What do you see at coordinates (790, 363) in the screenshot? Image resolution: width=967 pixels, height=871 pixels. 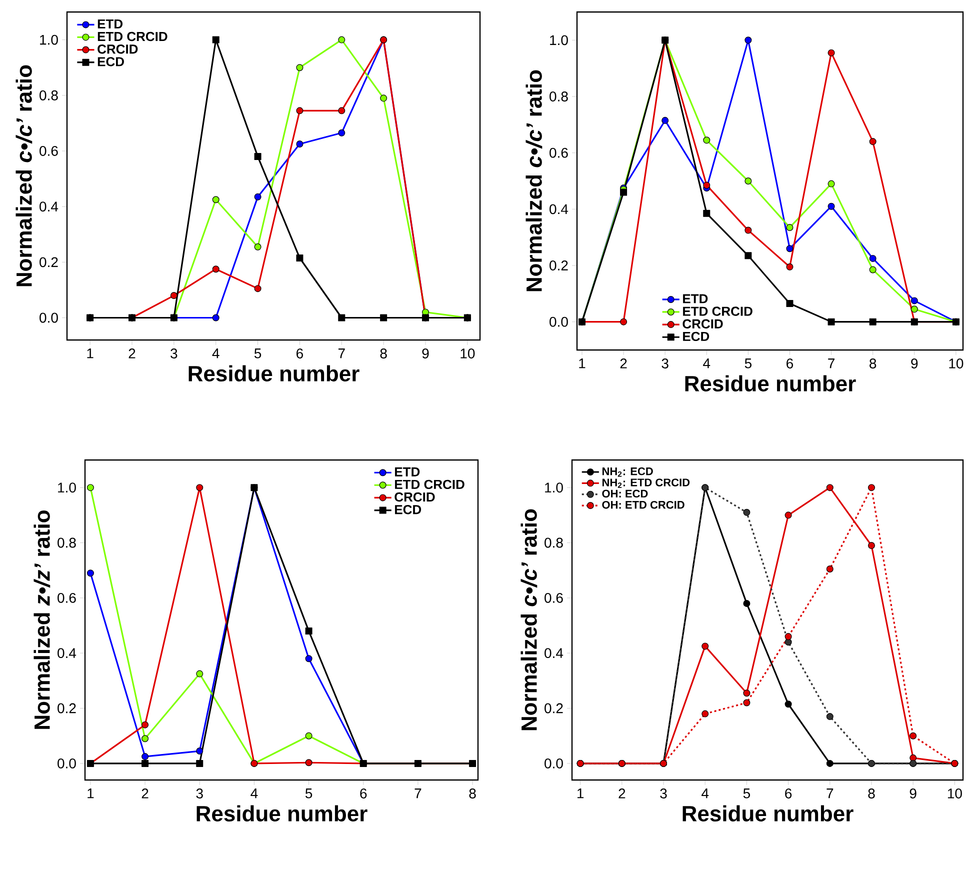 I see `x-tick-label: 6` at bounding box center [790, 363].